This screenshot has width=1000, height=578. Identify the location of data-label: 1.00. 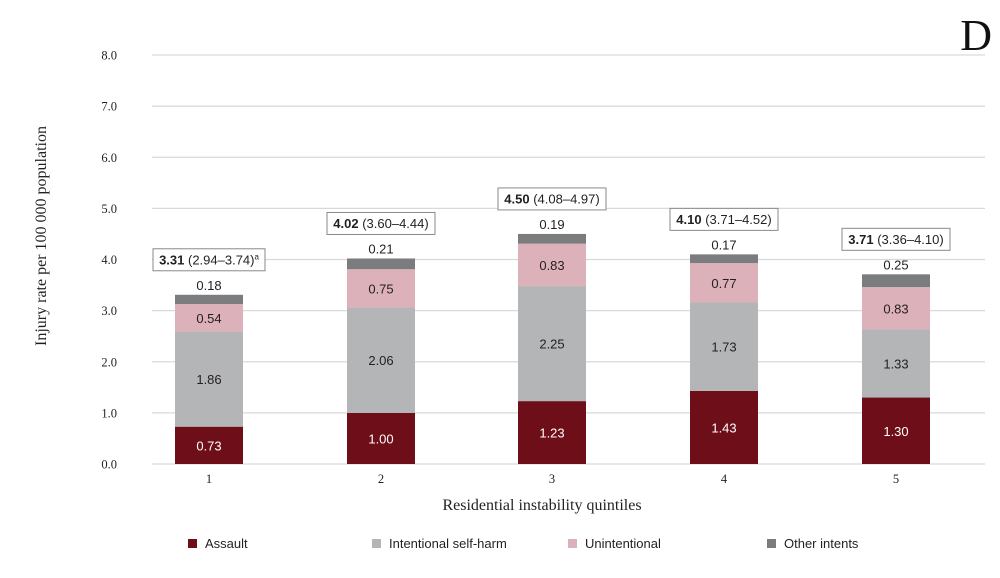
(380, 438).